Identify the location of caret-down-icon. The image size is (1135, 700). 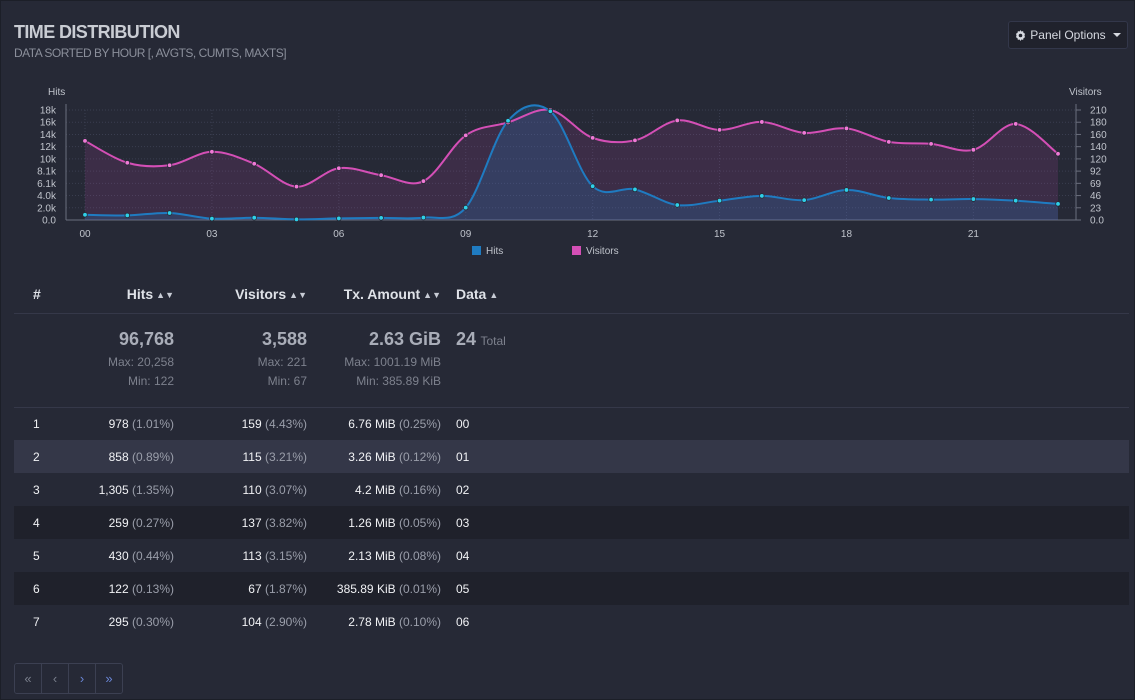
(1116, 35).